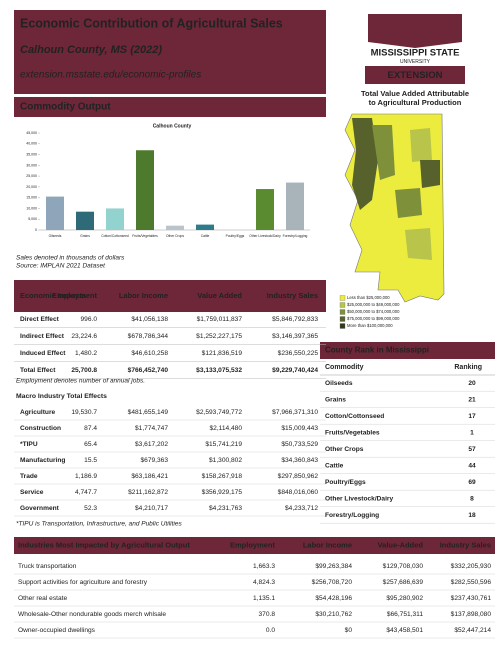  I want to click on map-title: to Agricultural Production, so click(415, 102).